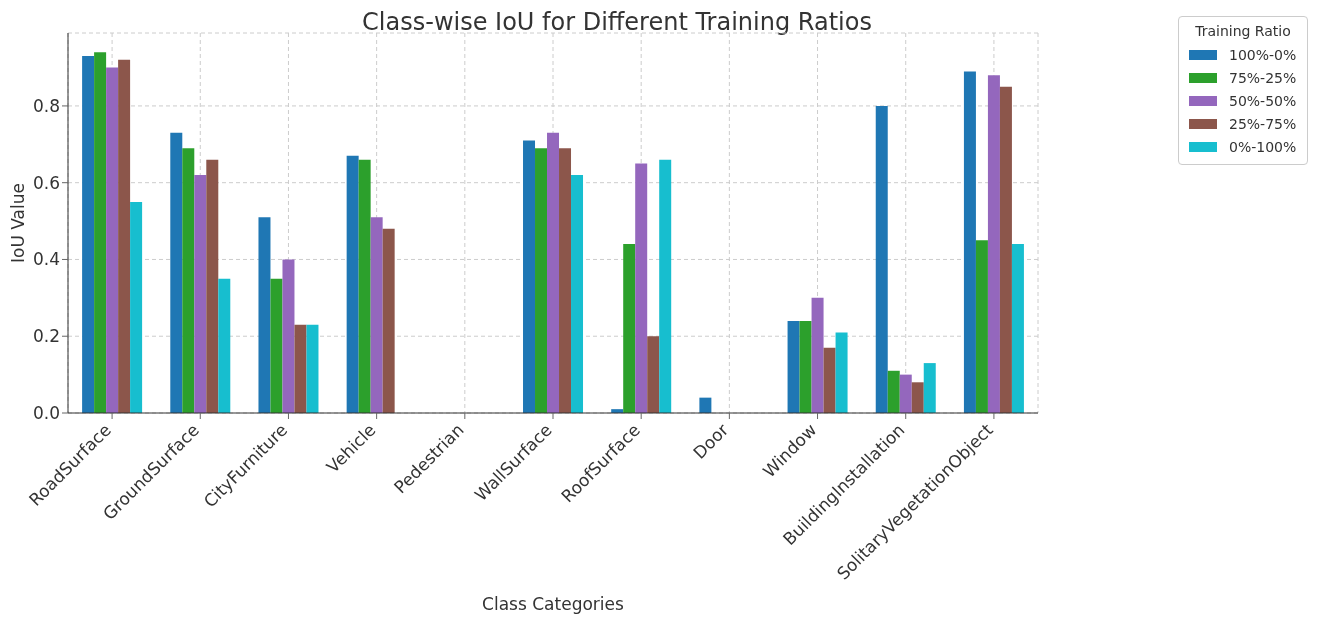 Image resolution: width=1317 pixels, height=643 pixels. I want to click on y-tick-label: 0.2, so click(46, 336).